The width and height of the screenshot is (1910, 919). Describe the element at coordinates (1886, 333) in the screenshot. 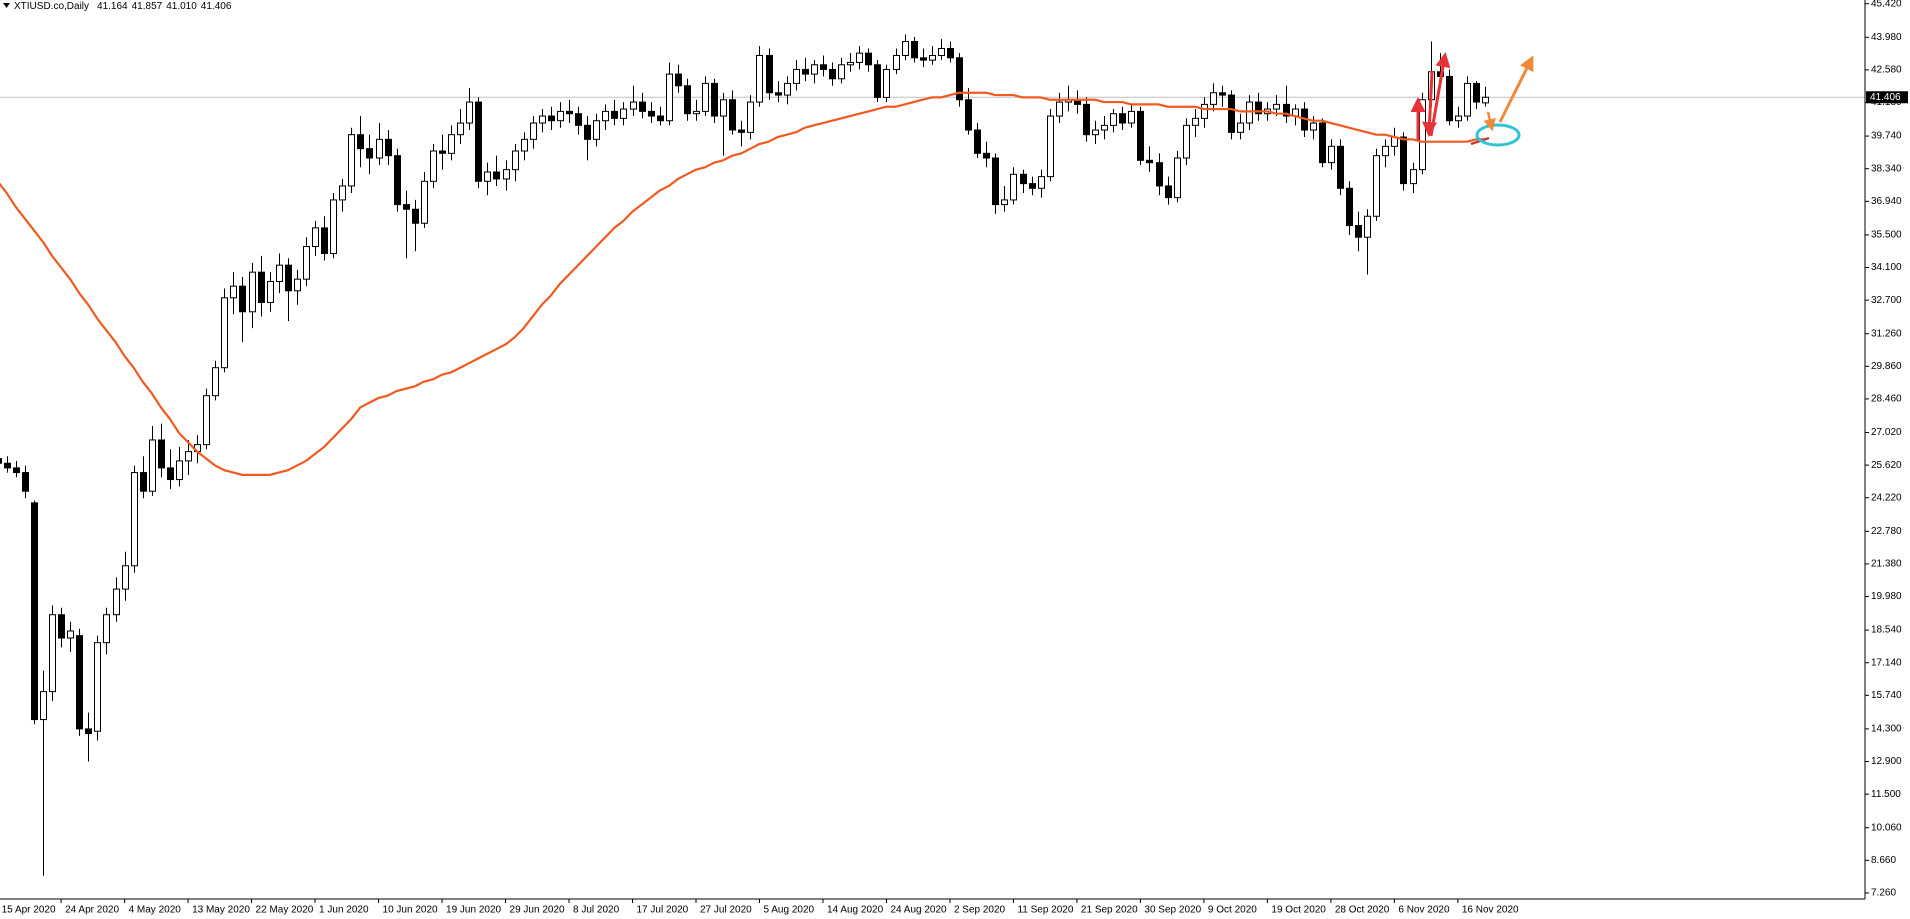

I see `y-tick-label: 31.260` at that location.